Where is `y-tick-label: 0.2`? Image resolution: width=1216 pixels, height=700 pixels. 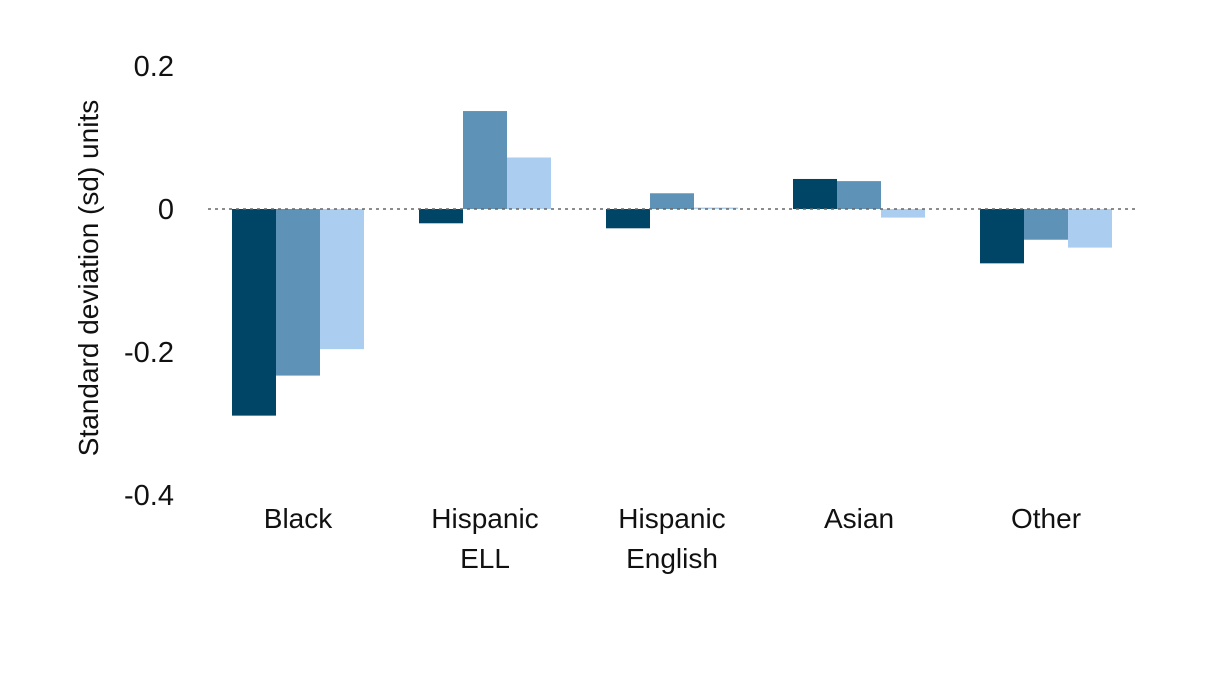
y-tick-label: 0.2 is located at coordinates (154, 67).